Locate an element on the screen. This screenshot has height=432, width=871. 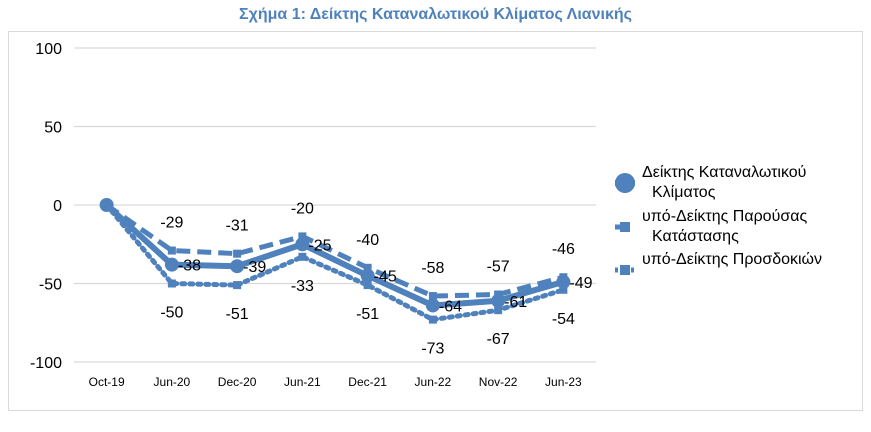
y-tick-label: -100 is located at coordinates (46, 363).